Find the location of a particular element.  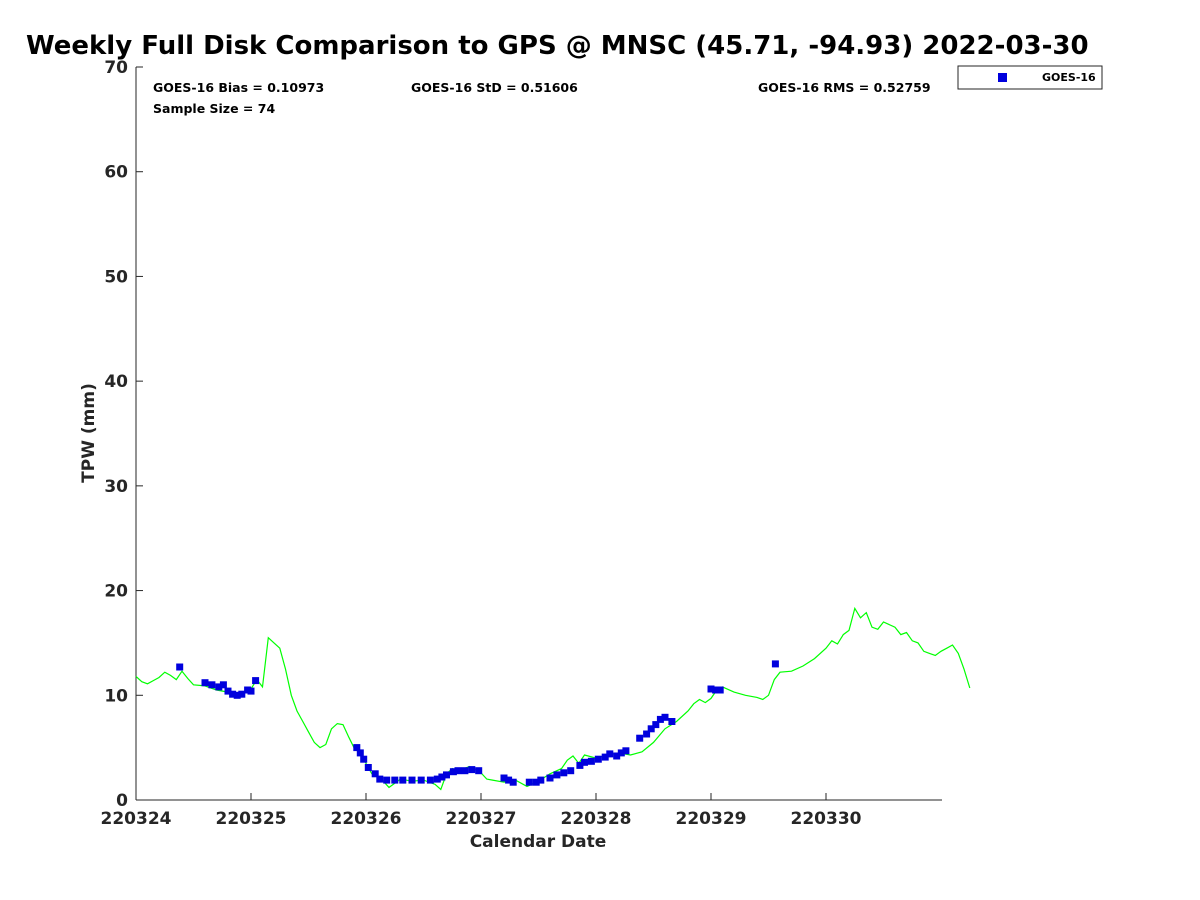

y-ticks: 0 10 20 30 40 50 60 70 is located at coordinates (123, 434).